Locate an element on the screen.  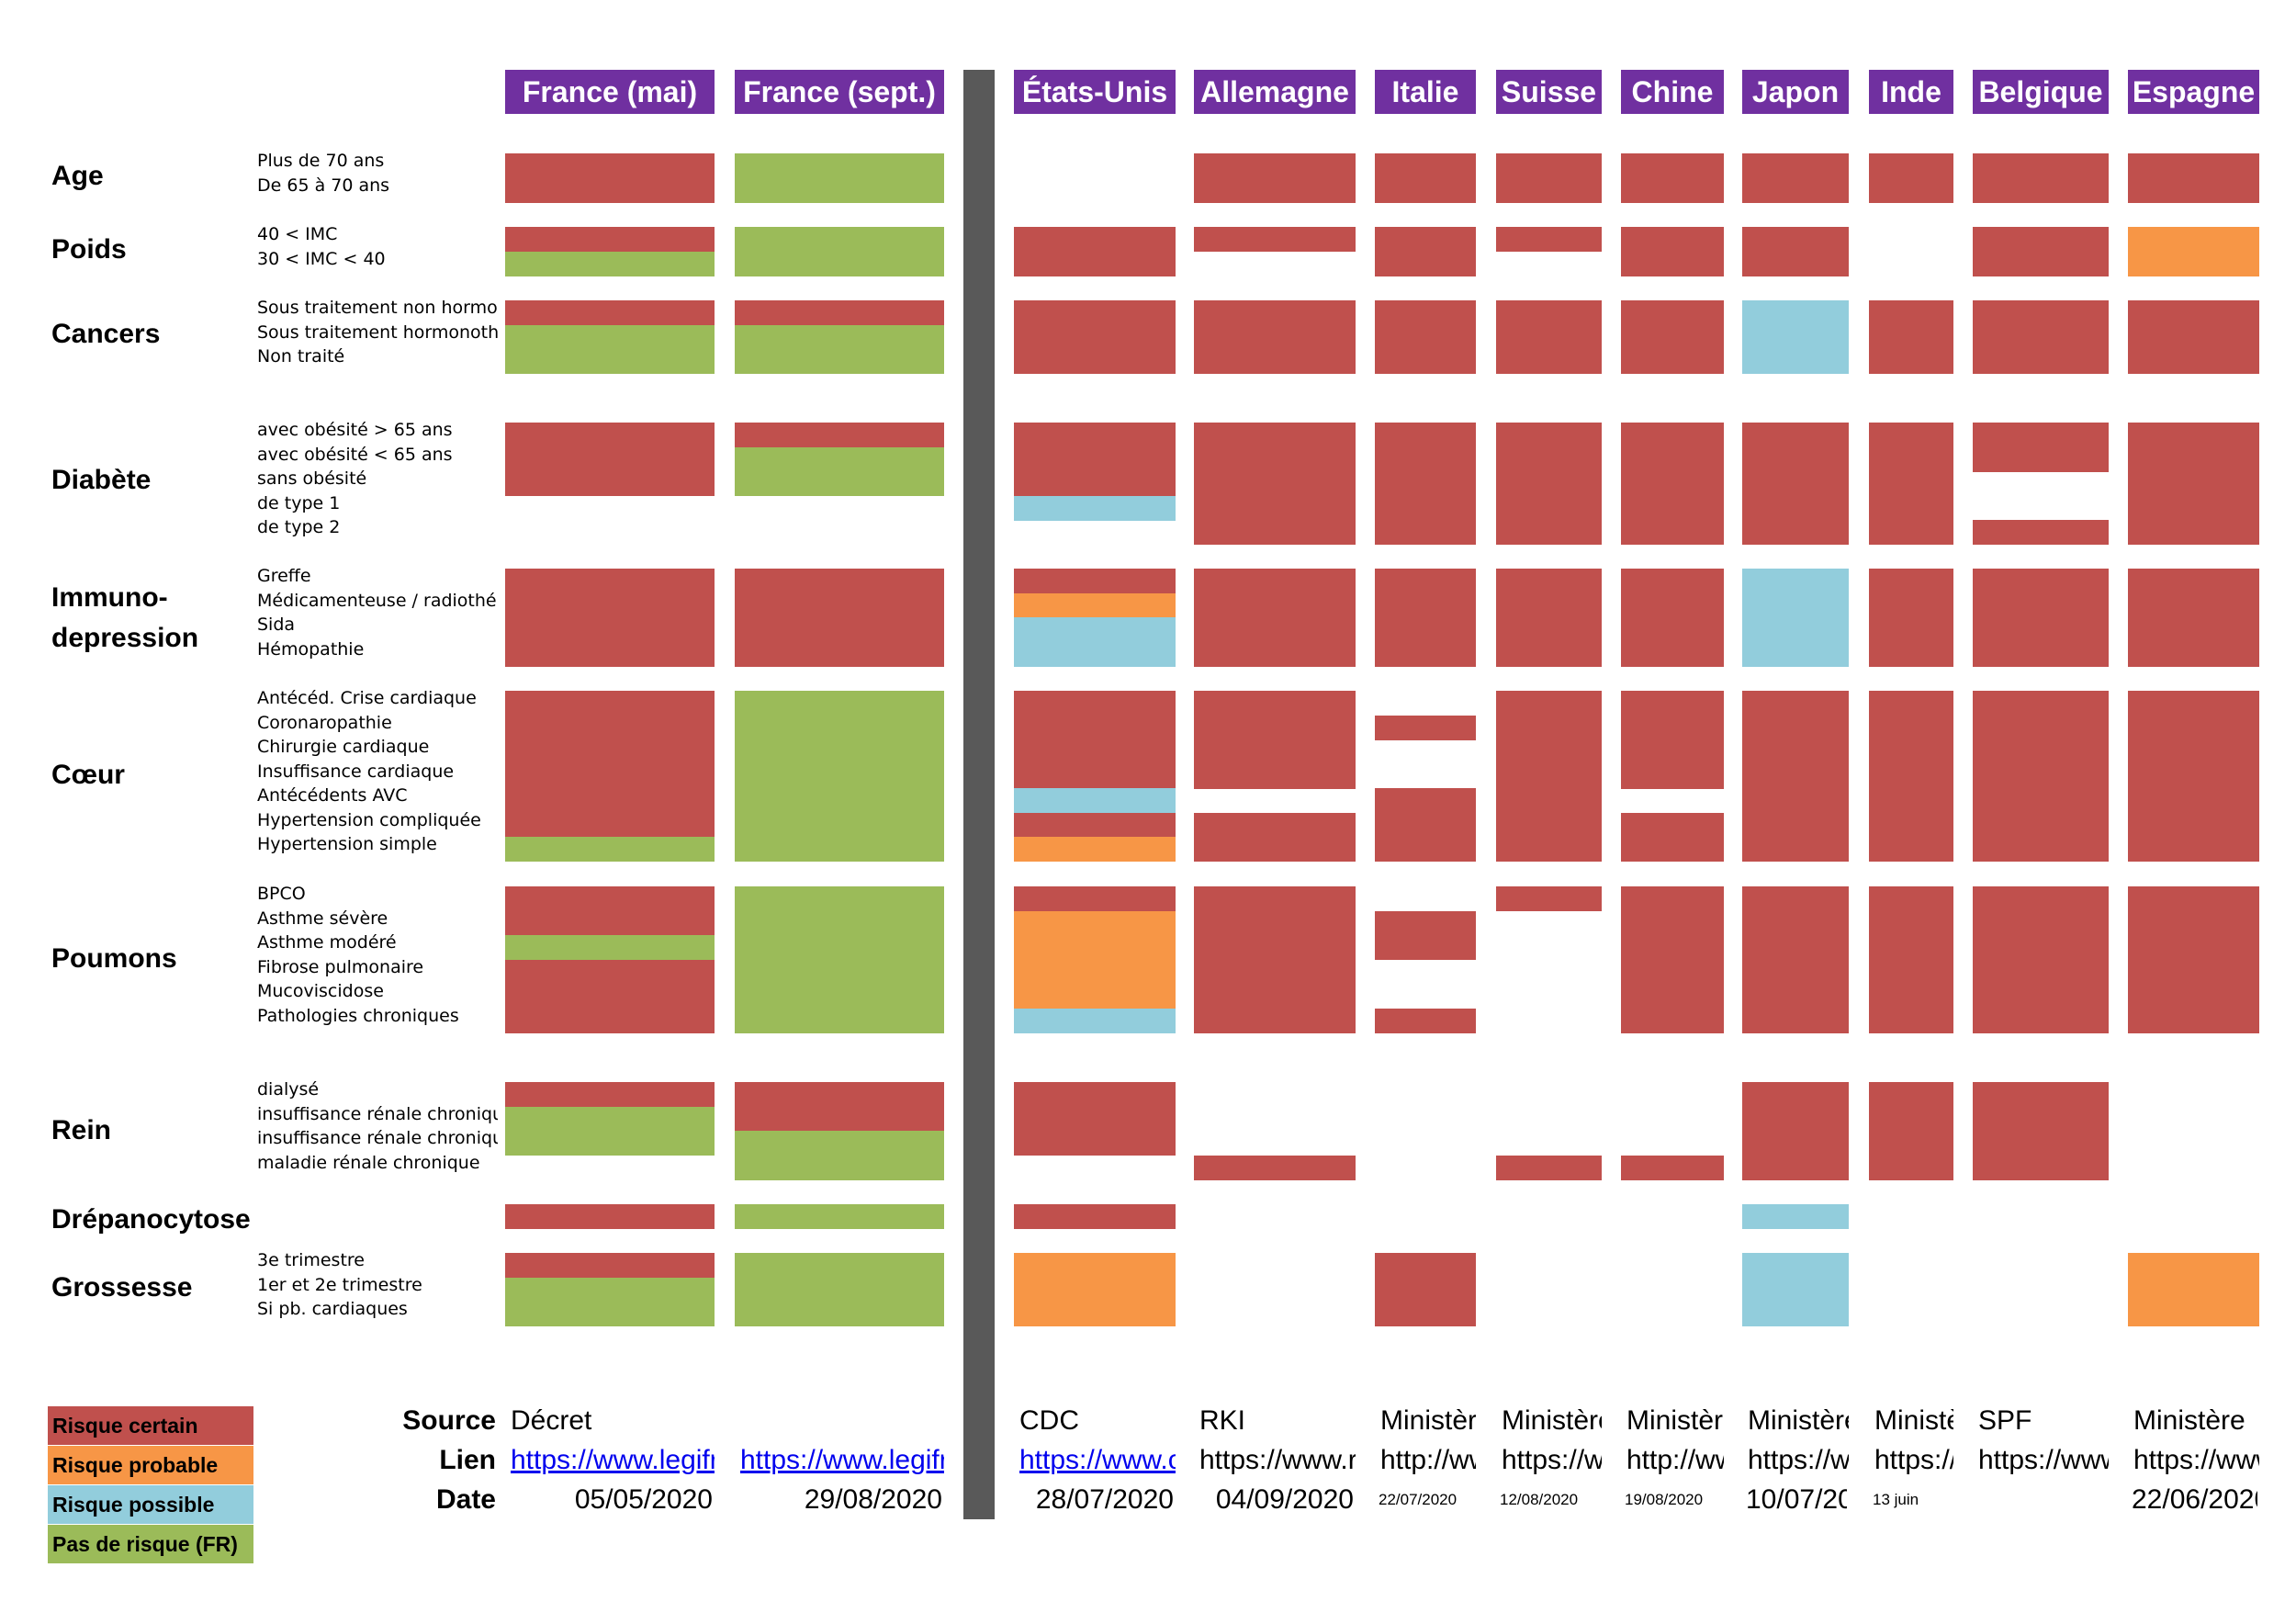
source-value: Décret is located at coordinates (551, 1420).